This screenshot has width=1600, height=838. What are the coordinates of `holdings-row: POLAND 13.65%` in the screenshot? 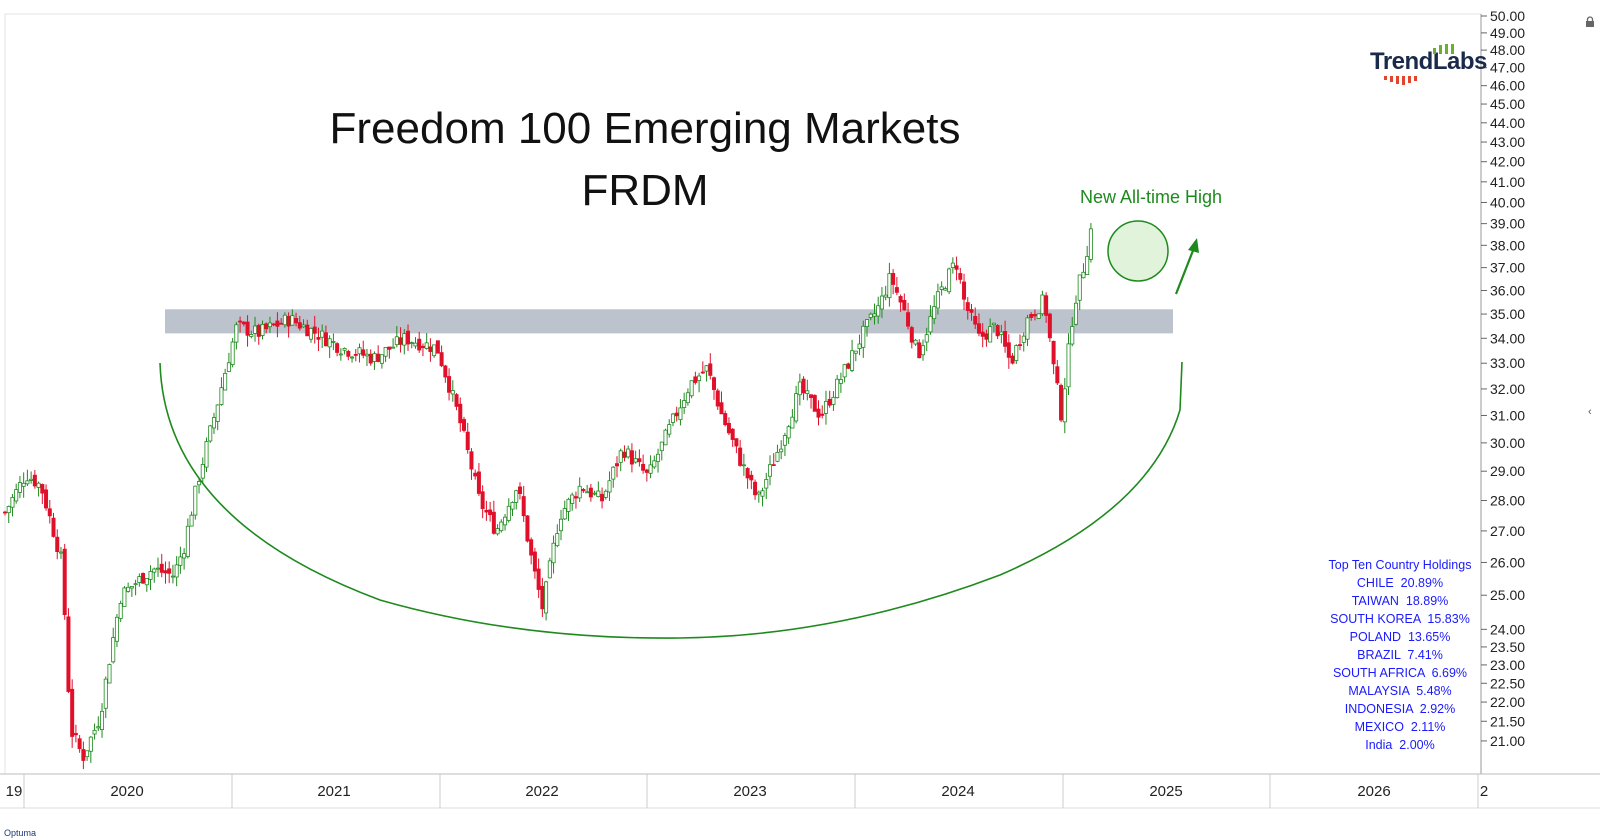 It's located at (1400, 637).